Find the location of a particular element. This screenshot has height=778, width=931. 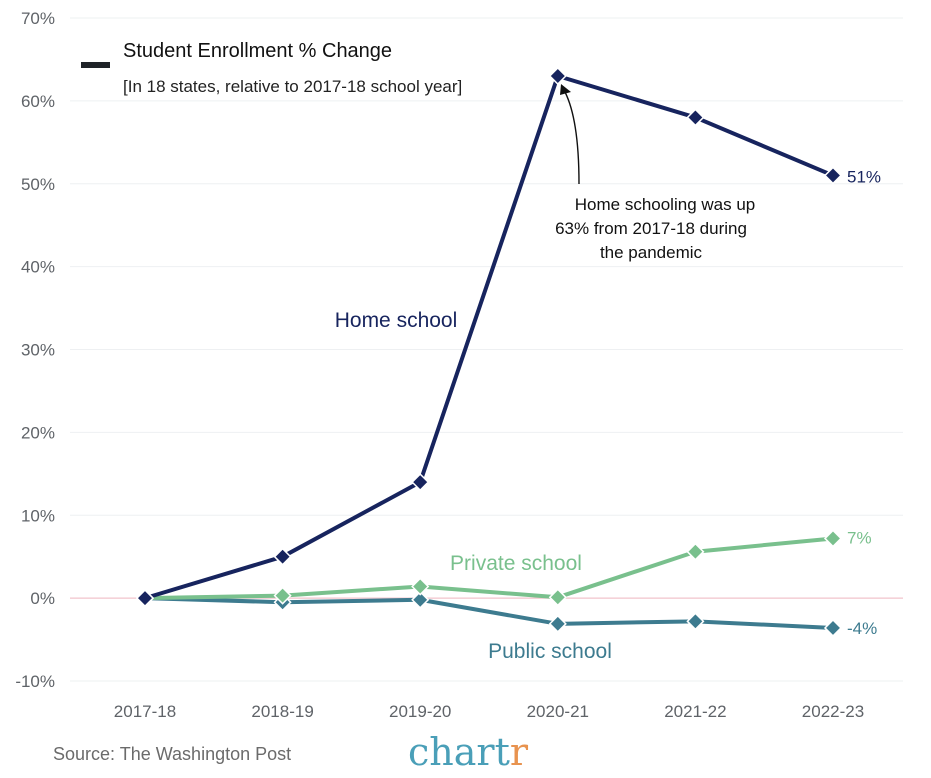

y-tick-label: 50% is located at coordinates (38, 184).